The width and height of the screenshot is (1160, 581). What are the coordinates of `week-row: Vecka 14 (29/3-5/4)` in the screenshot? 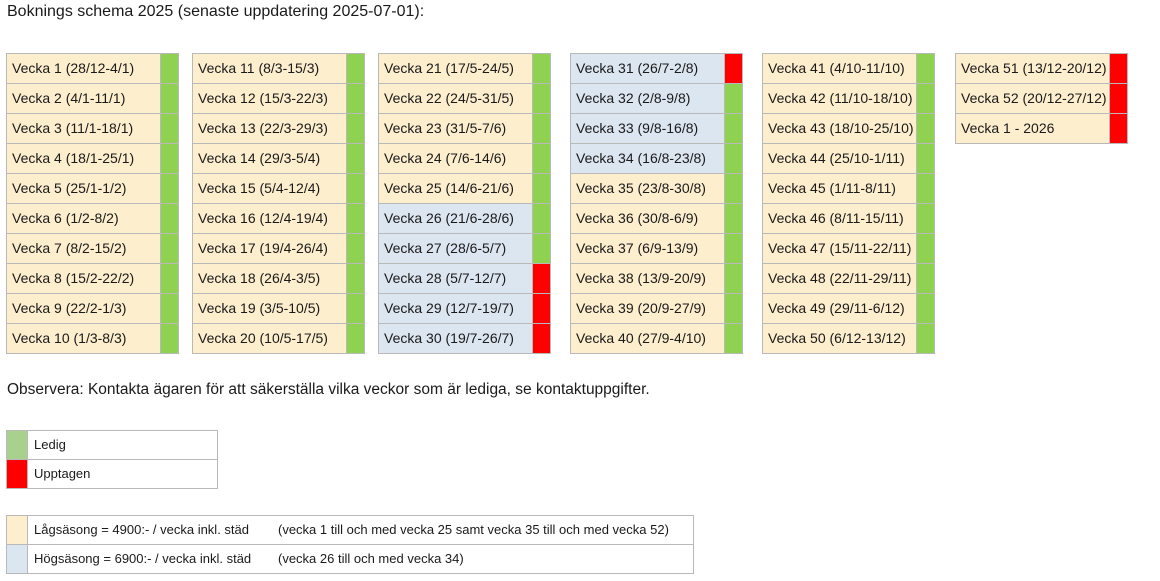 It's located at (278, 158).